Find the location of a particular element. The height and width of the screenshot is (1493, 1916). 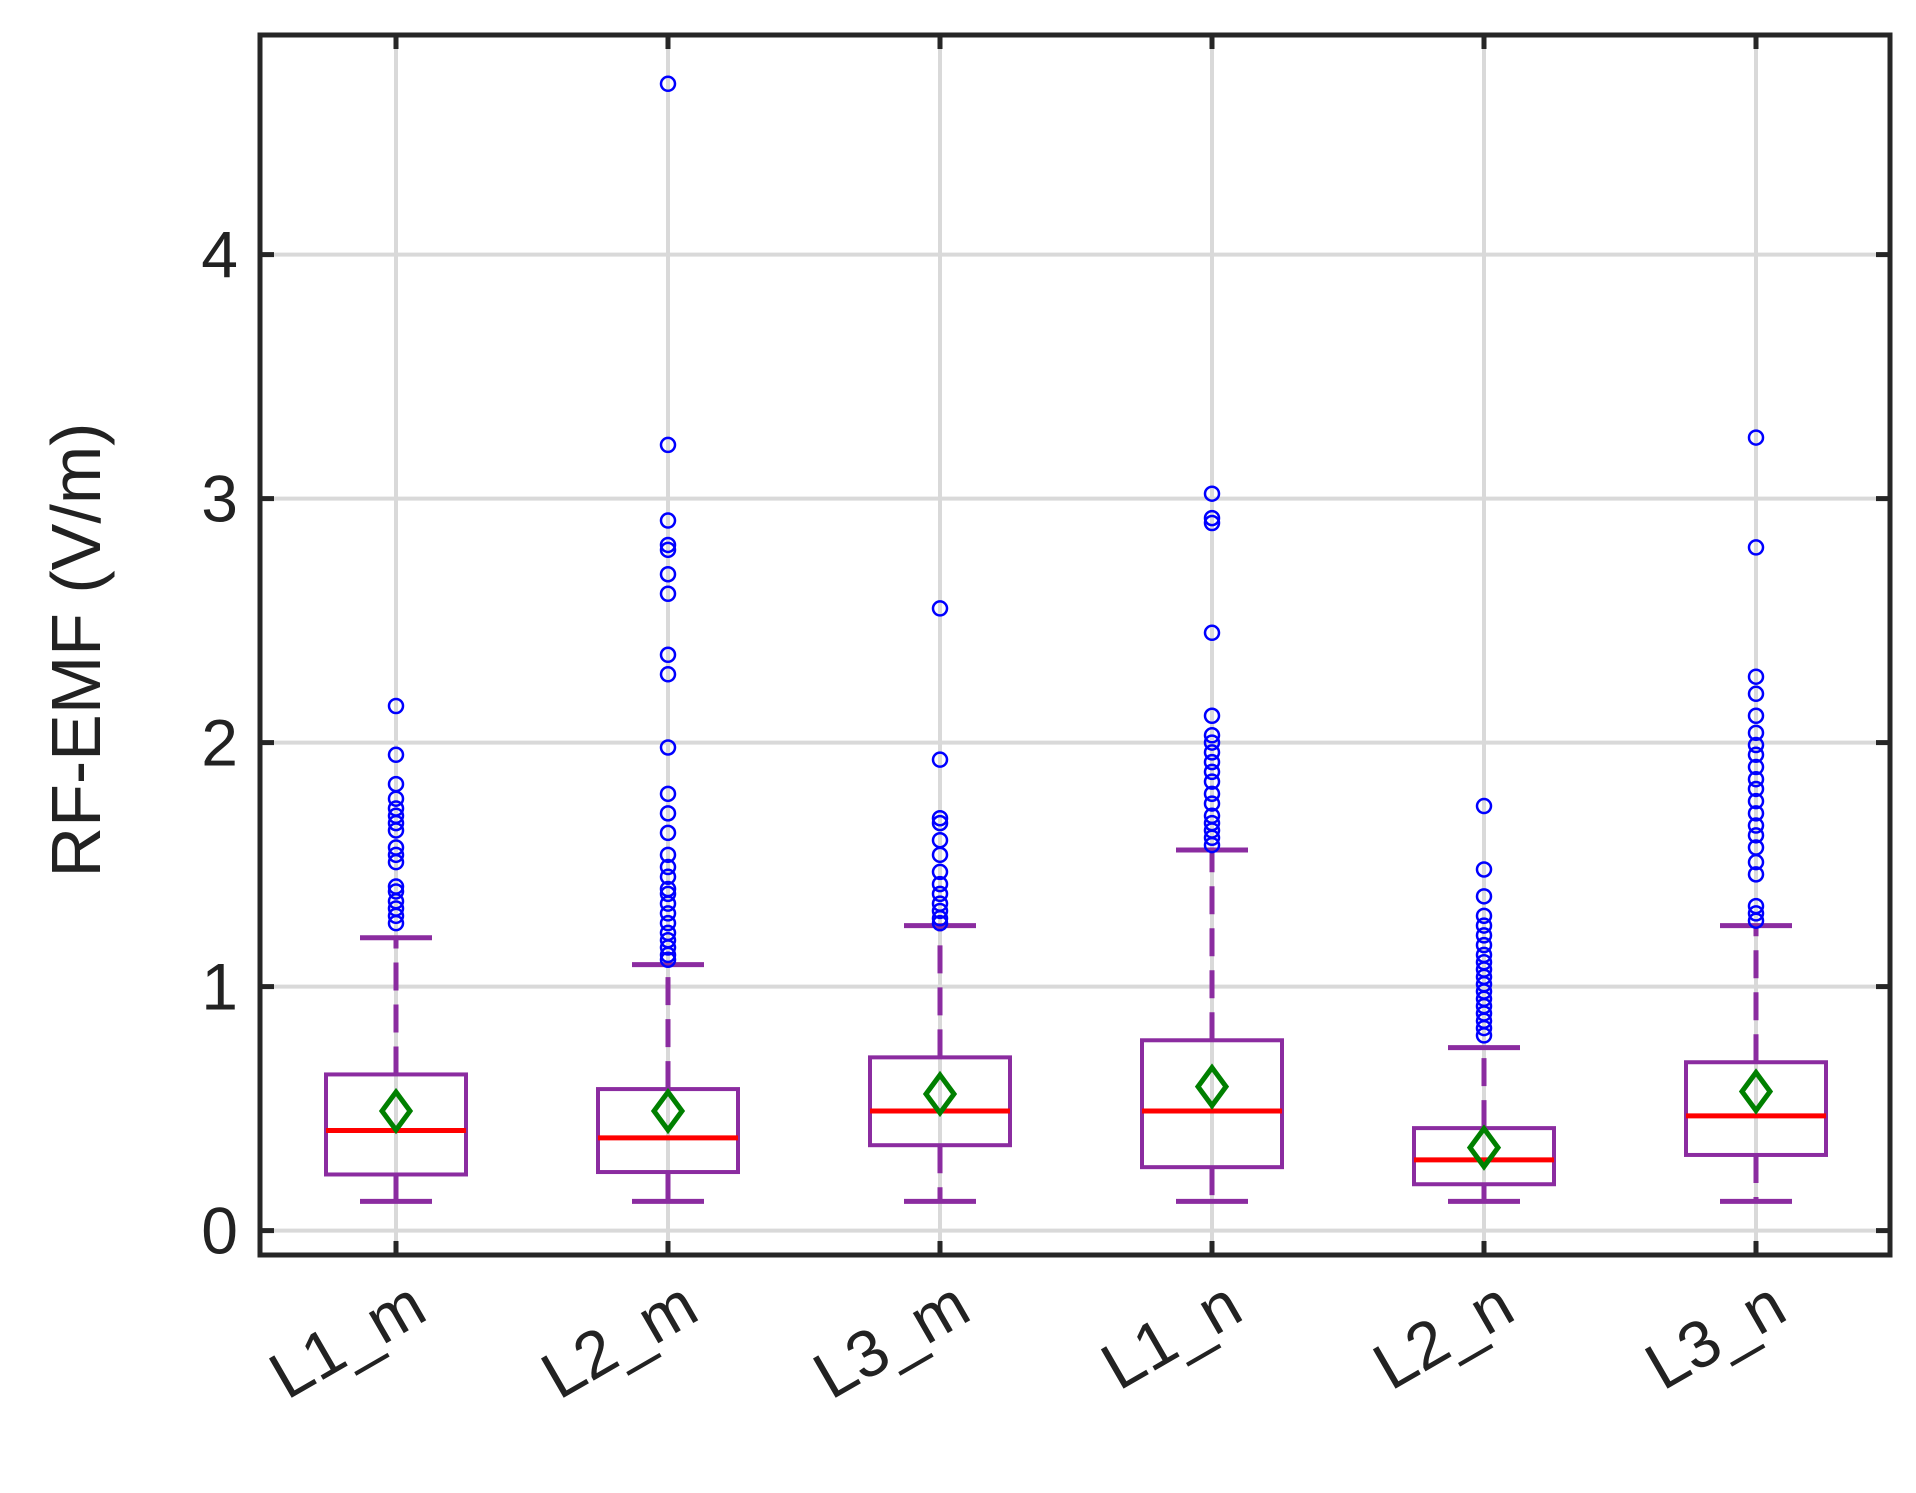

y-tick-label: 1 is located at coordinates (219, 987).